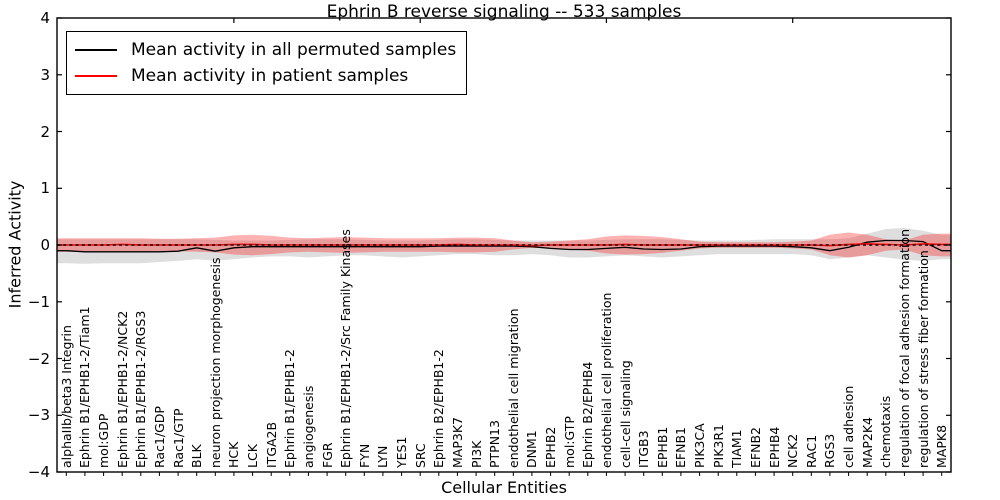 Image resolution: width=1000 pixels, height=500 pixels. Describe the element at coordinates (569, 442) in the screenshot. I see `x-tick-label: mol:GTP` at that location.